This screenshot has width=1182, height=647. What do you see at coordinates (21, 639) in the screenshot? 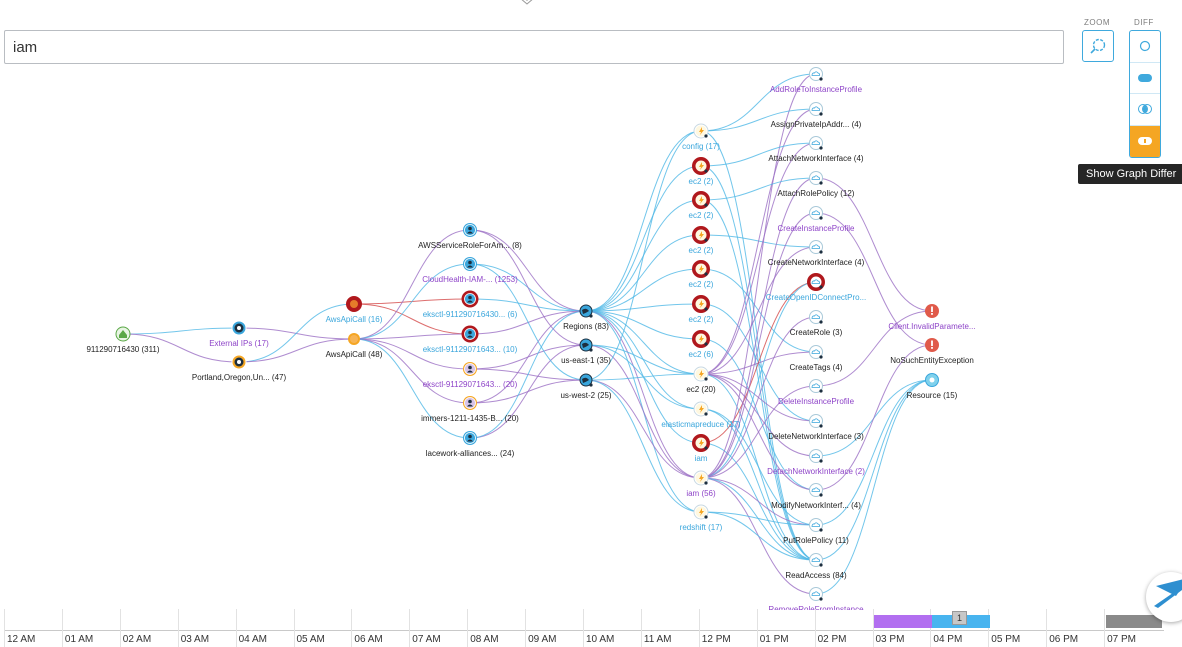
I see `timeline-hour-label: 12 AM` at bounding box center [21, 639].